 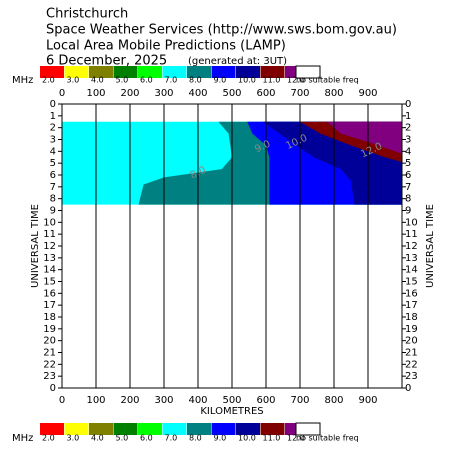 What do you see at coordinates (237, 61) in the screenshot?
I see `generated-note: (generated at: 3UT)` at bounding box center [237, 61].